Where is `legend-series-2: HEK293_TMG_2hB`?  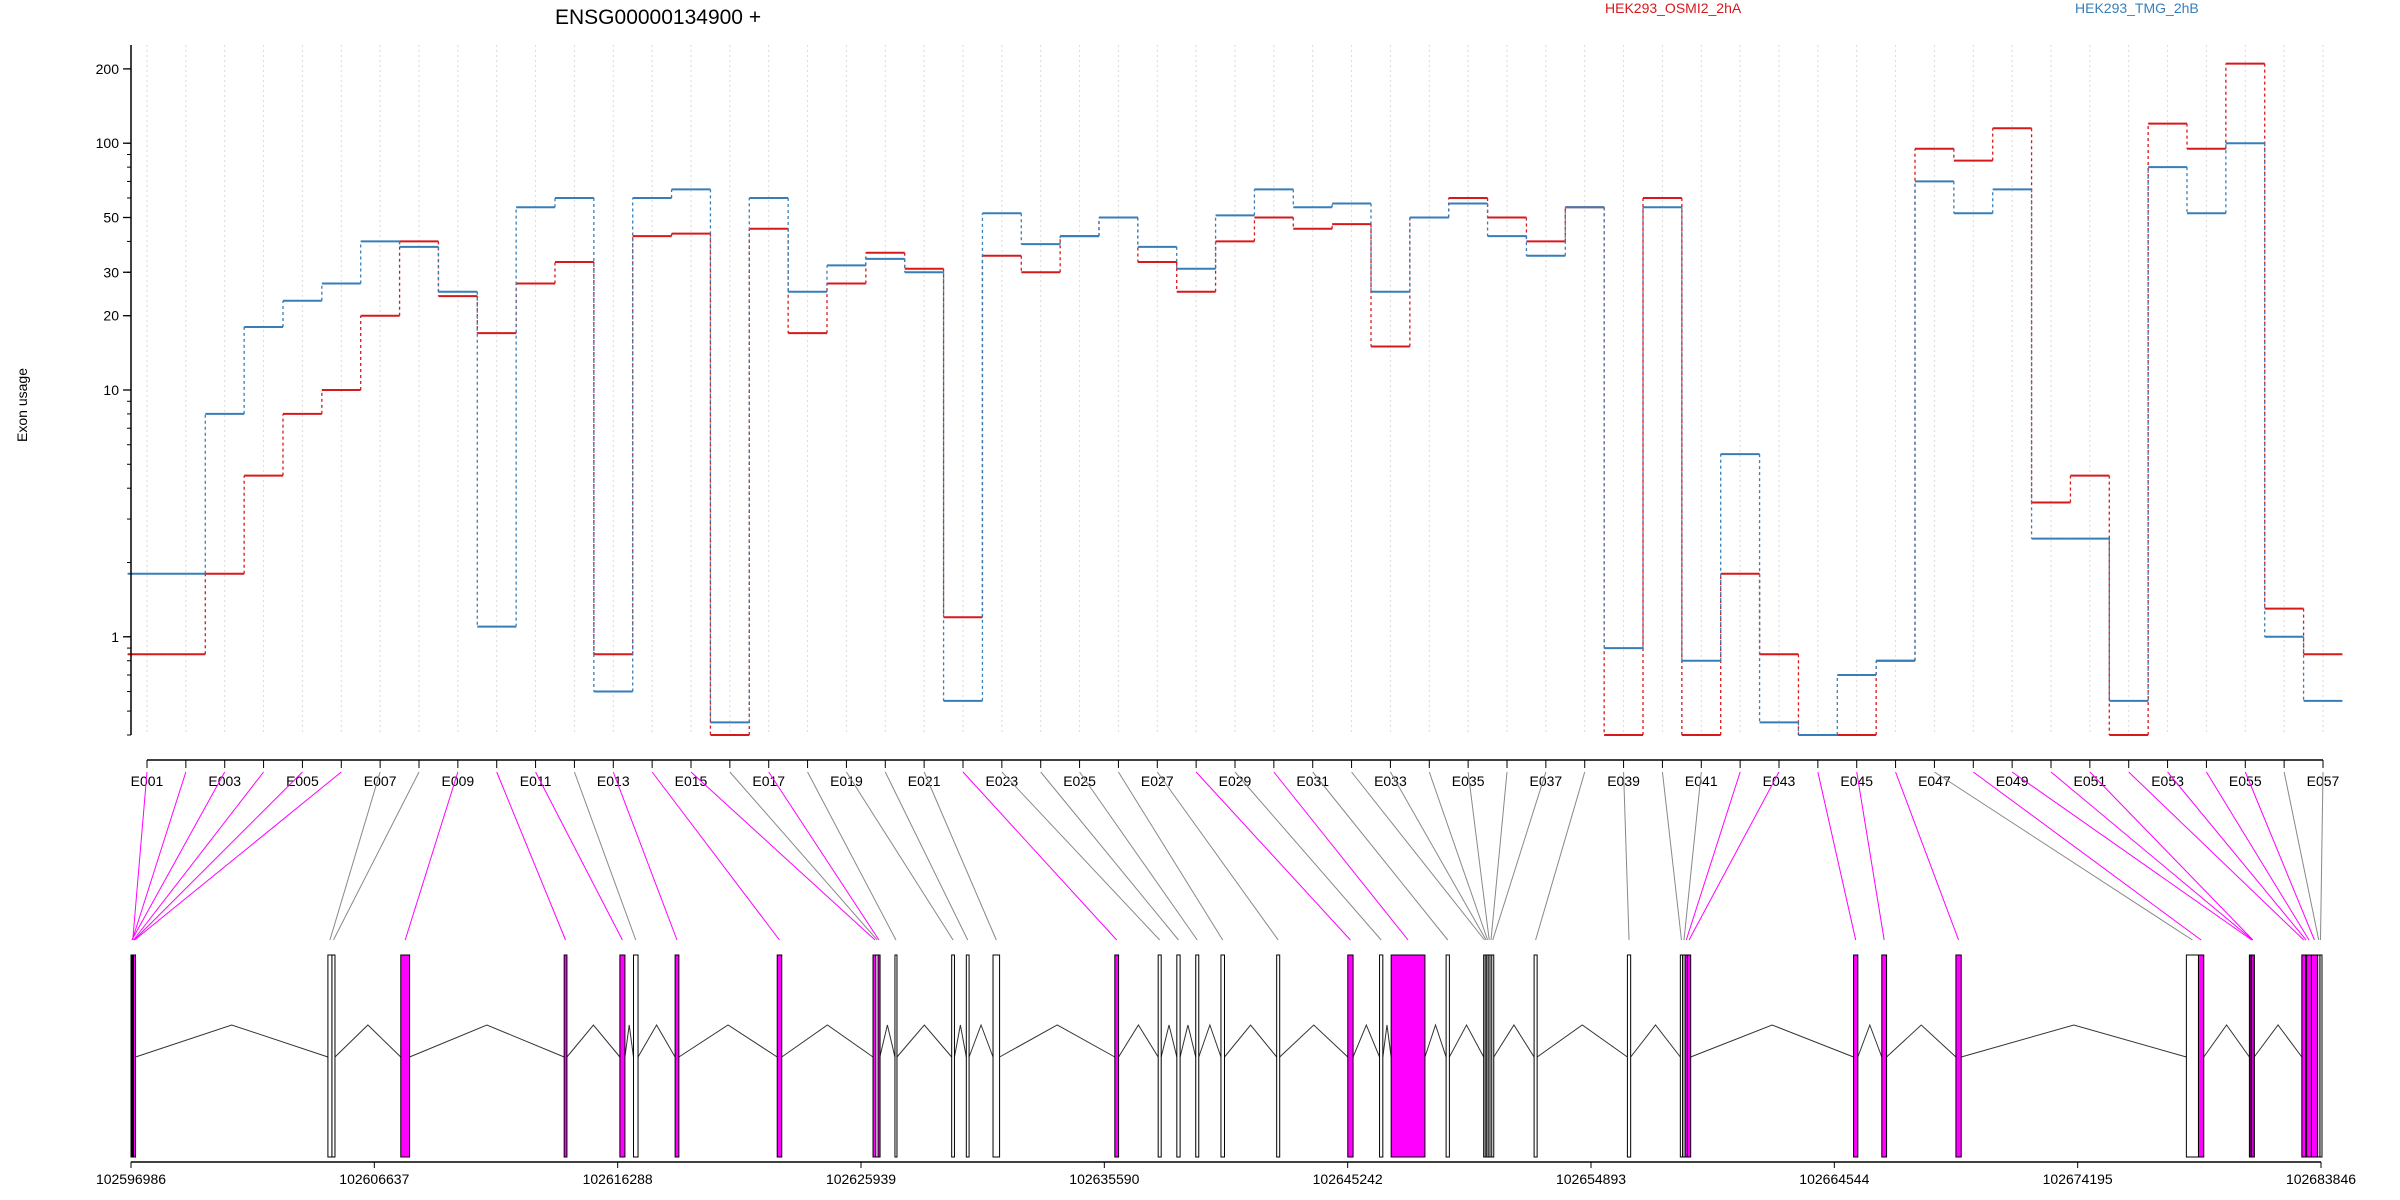 legend-series-2: HEK293_TMG_2hB is located at coordinates (2137, 8).